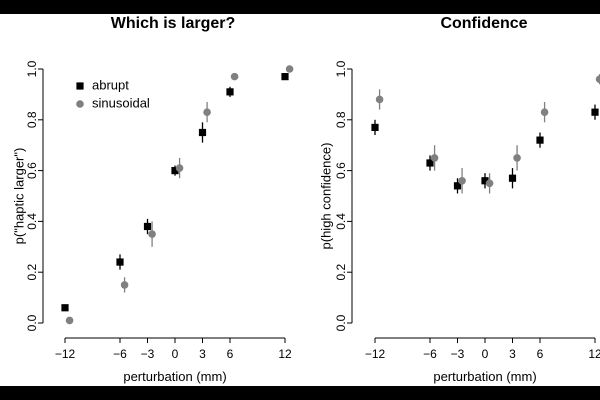  What do you see at coordinates (18, 196) in the screenshot?
I see `y-axis-label: p("haptic larger")` at bounding box center [18, 196].